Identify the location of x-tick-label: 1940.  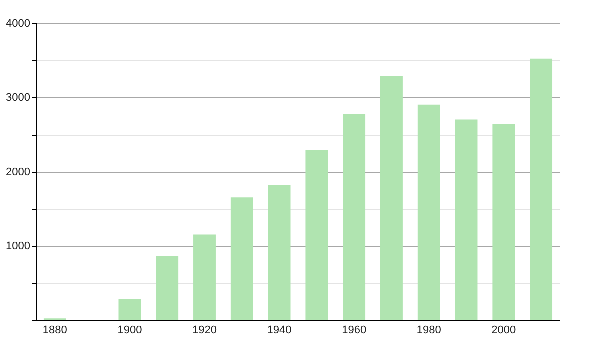
(279, 330).